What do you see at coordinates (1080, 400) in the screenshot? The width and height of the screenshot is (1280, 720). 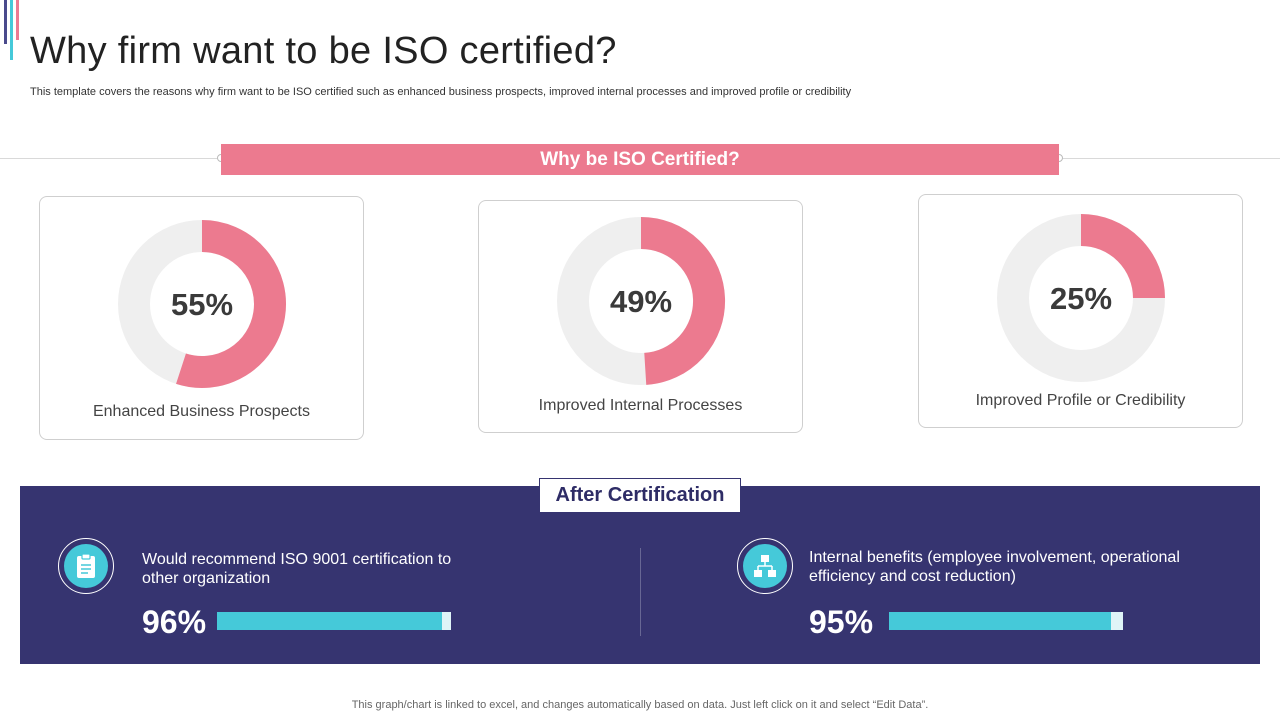 I see `donut-label: Improved Profile or Credibility` at bounding box center [1080, 400].